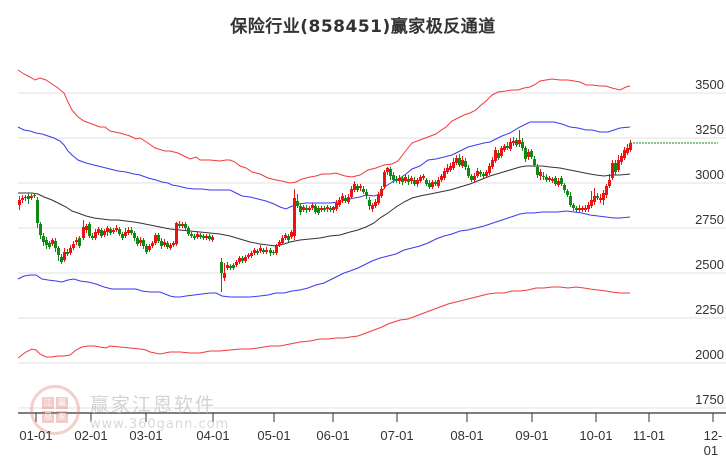  Describe the element at coordinates (467, 435) in the screenshot. I see `x-tick-label: 08-01` at that location.